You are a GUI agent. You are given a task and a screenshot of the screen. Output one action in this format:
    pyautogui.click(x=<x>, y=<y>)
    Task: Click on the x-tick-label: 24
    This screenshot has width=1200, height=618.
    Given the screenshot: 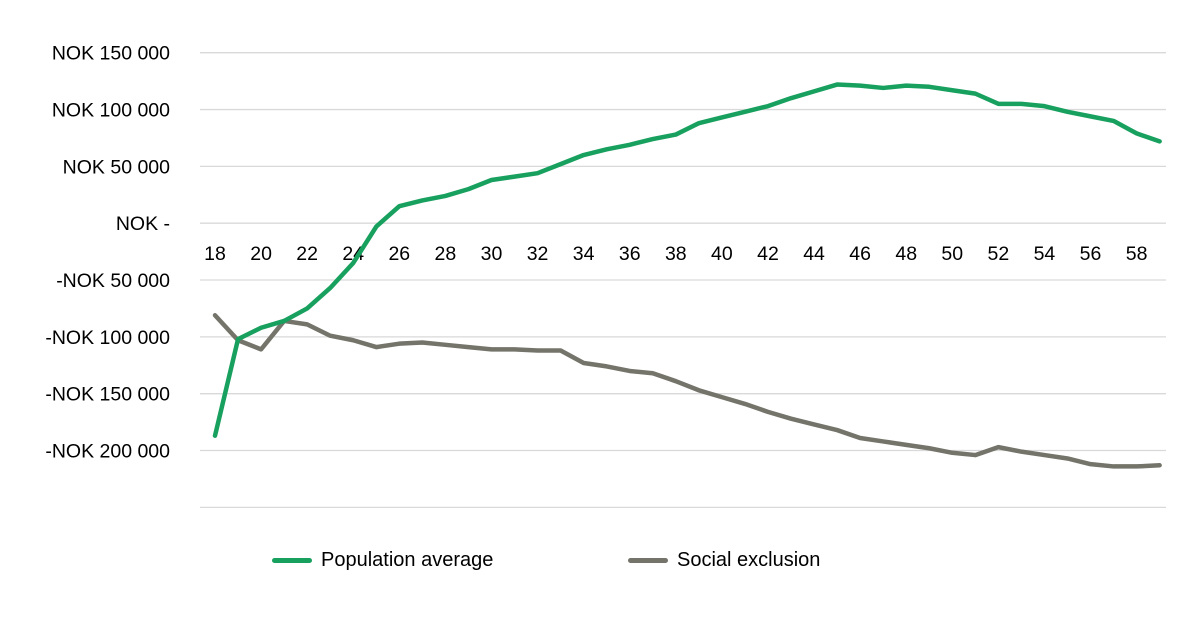 What is the action you would take?
    pyautogui.click(x=353, y=254)
    